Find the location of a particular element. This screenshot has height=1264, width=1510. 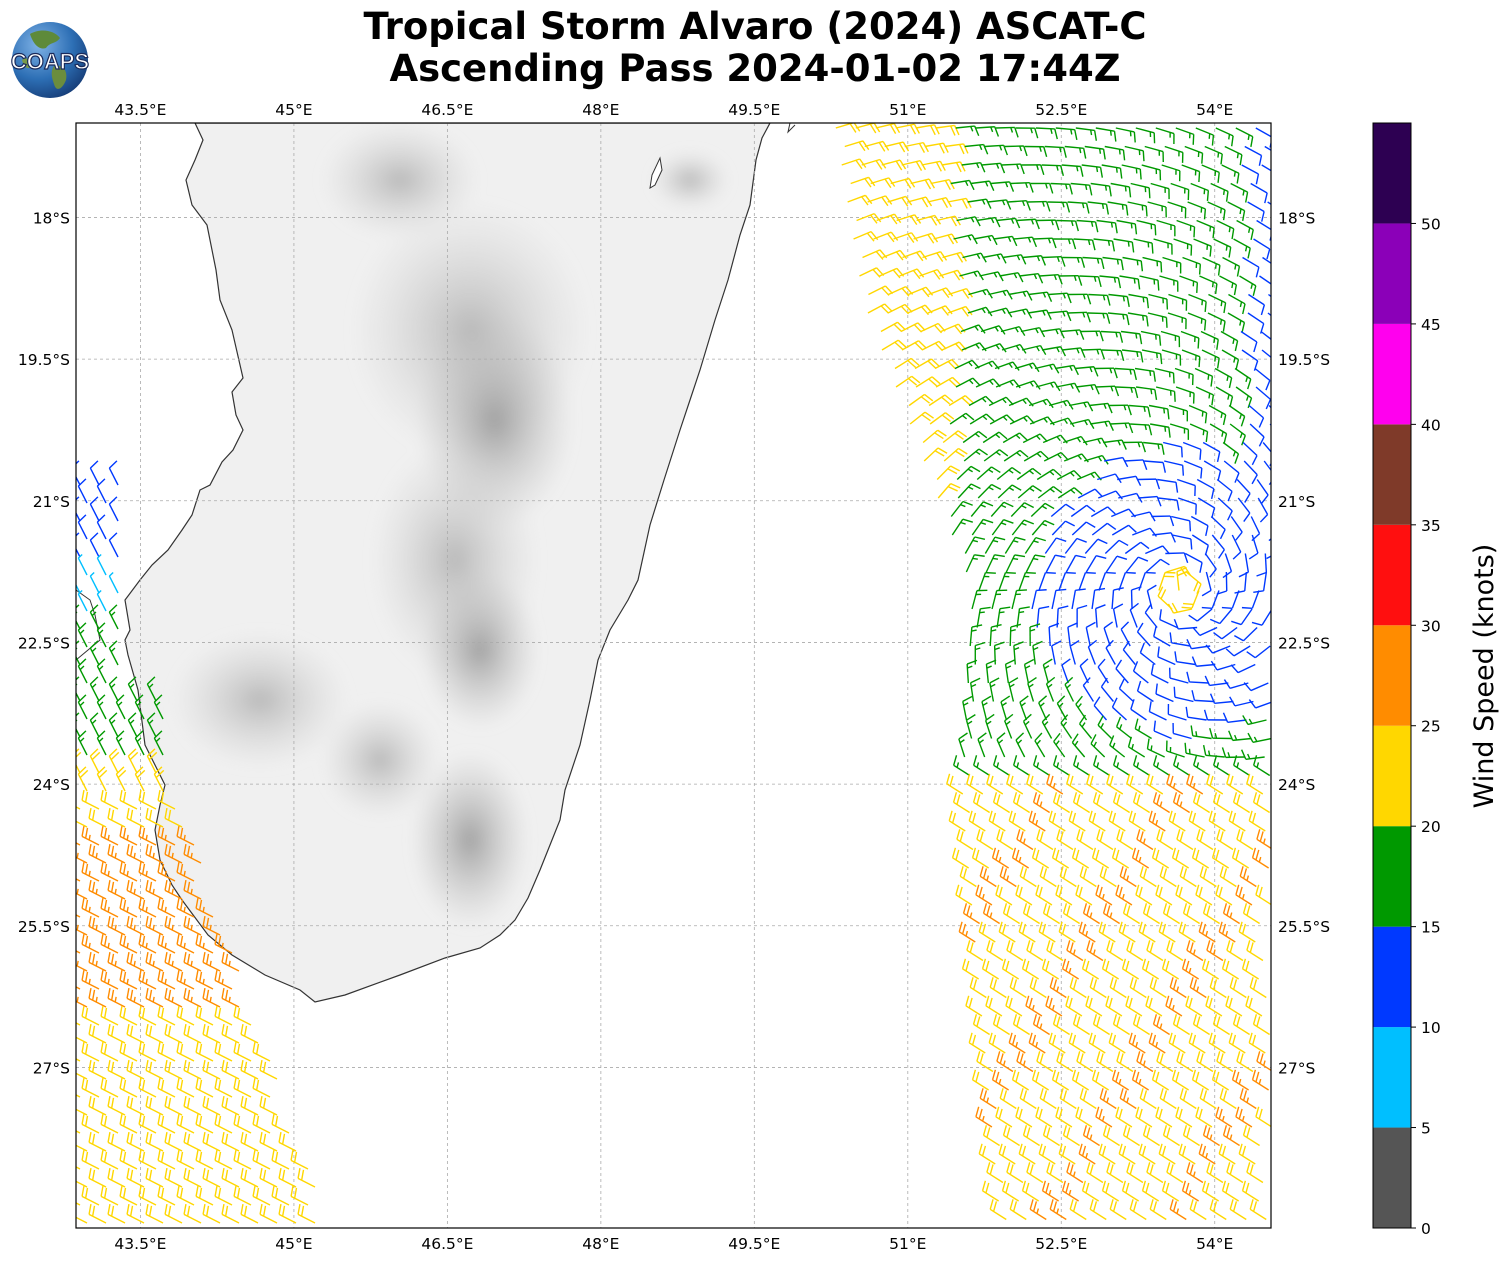

coaps-logo: COAPS is located at coordinates (50, 60).